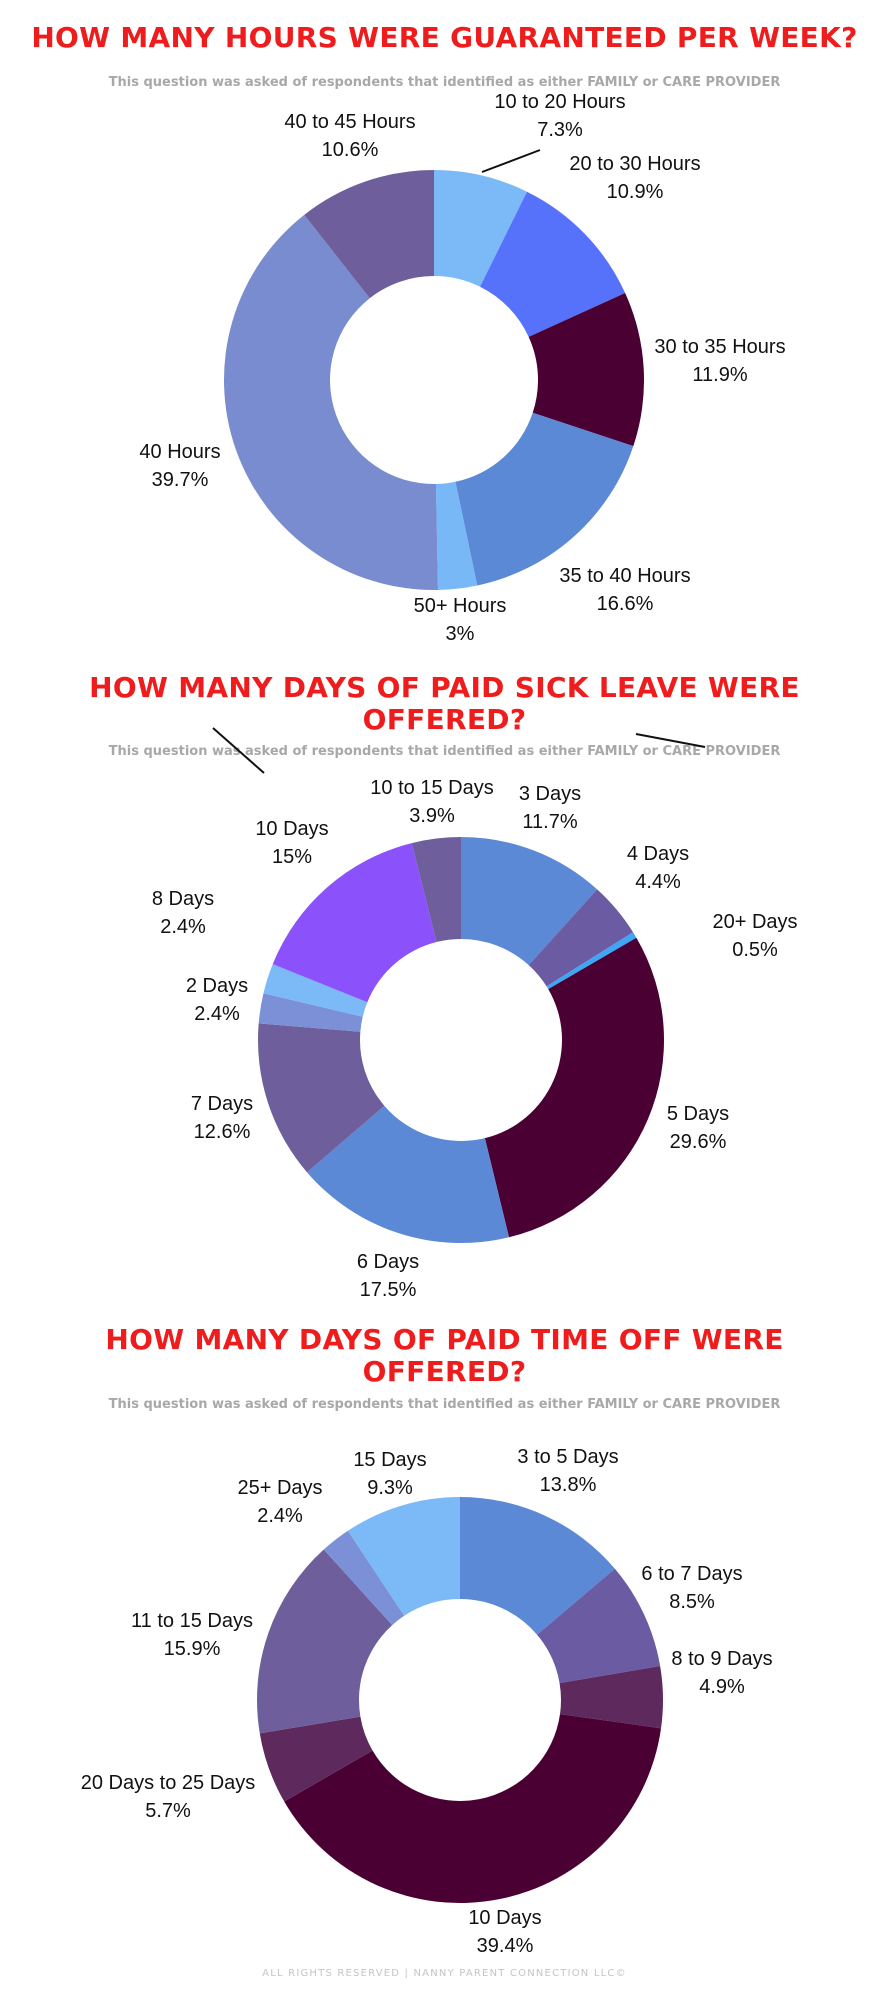  What do you see at coordinates (755, 950) in the screenshot?
I see `slice-value: 0.5%` at bounding box center [755, 950].